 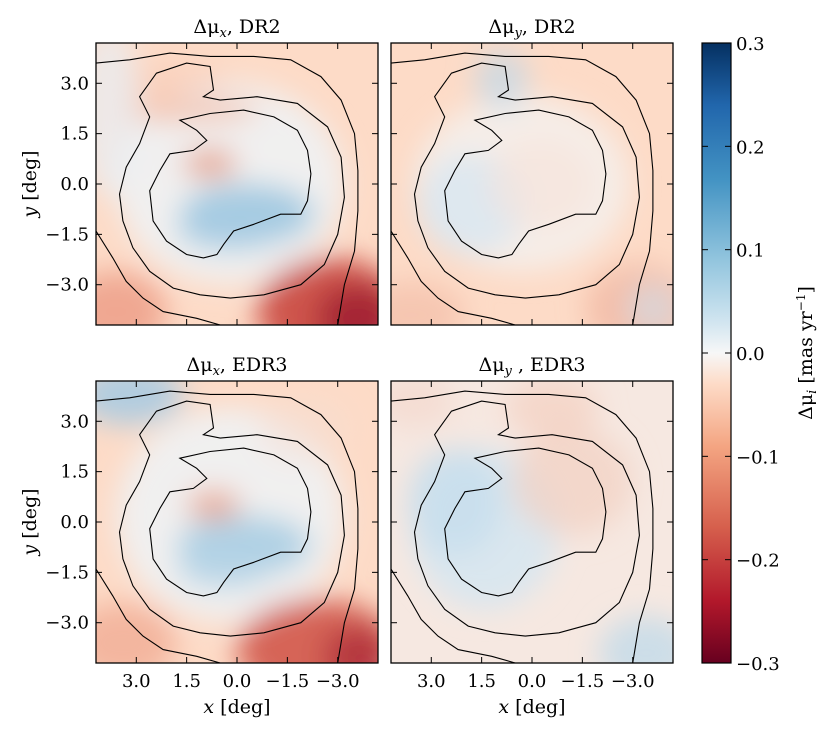 What do you see at coordinates (531, 28) in the screenshot?
I see `panel-title: Δμy, DR2` at bounding box center [531, 28].